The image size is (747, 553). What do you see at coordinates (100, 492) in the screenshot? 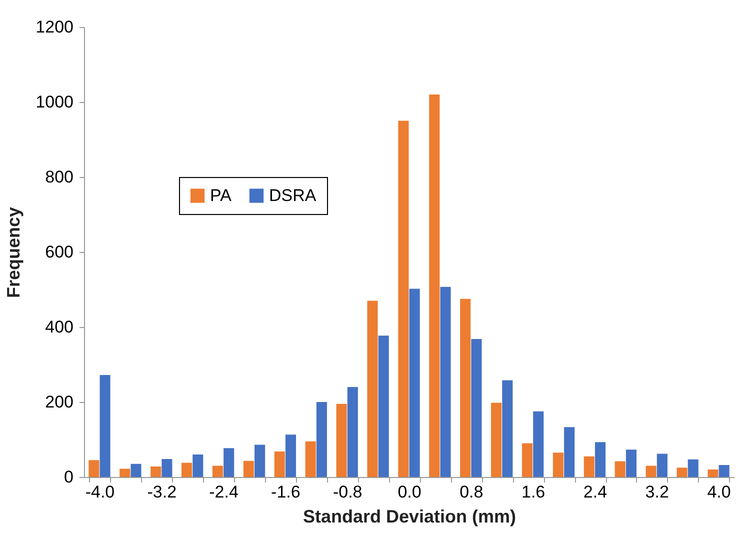
I see `x-tick-label: -4.0` at bounding box center [100, 492].